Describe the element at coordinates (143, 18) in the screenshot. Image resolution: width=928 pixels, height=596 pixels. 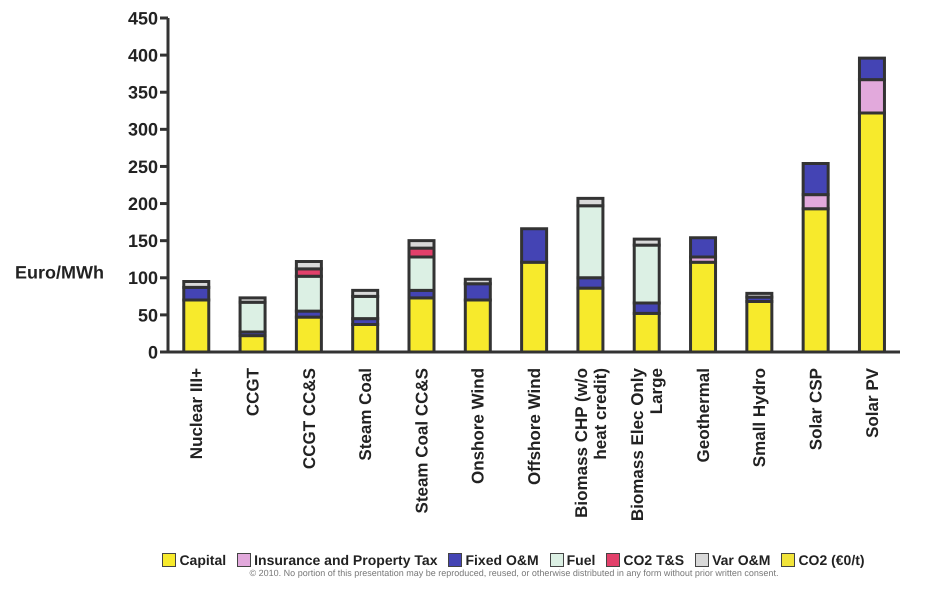
I see `y-tick-label: 450` at that location.